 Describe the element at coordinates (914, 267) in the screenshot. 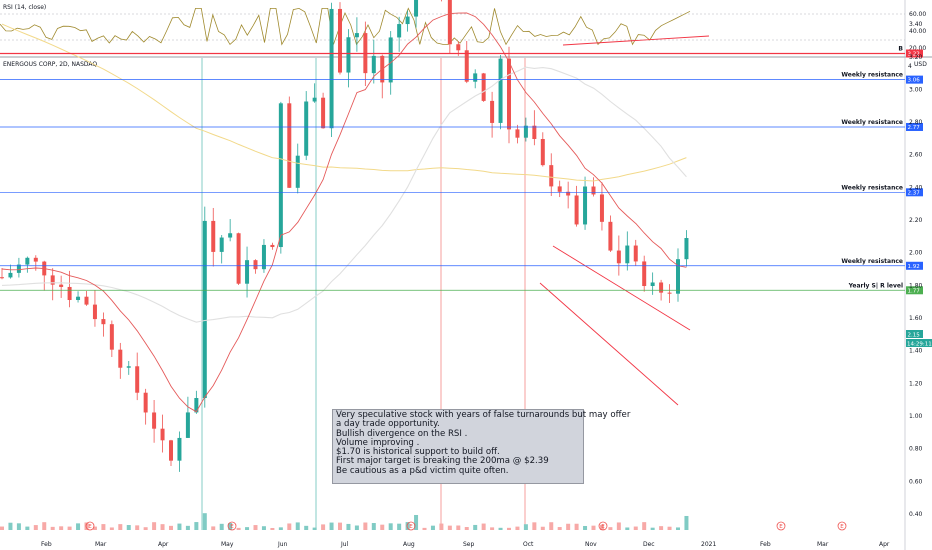

I see `level-badge-value: 1.92` at that location.